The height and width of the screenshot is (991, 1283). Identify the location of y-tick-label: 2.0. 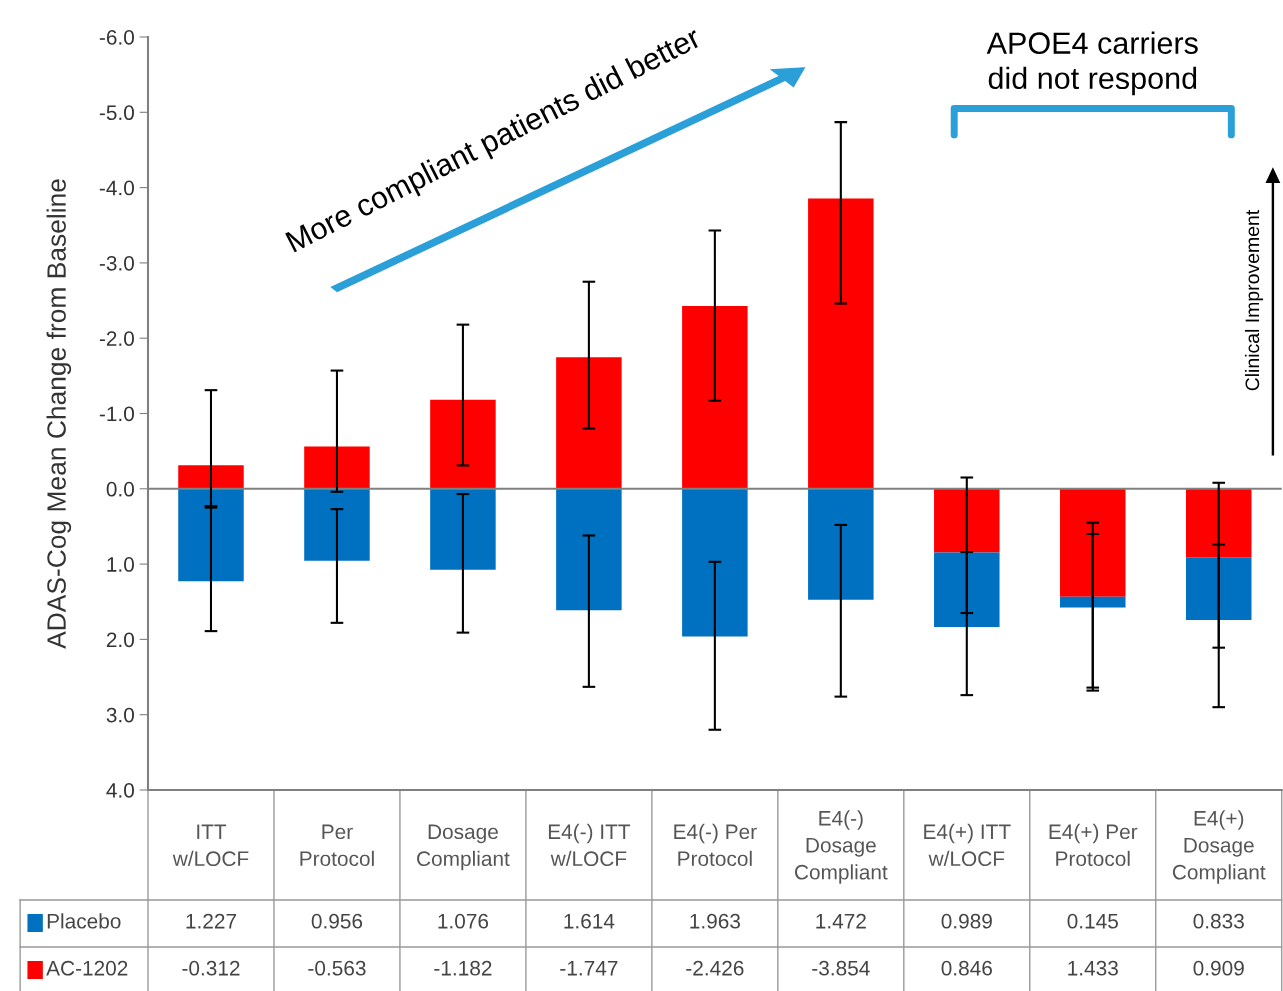
(120, 640).